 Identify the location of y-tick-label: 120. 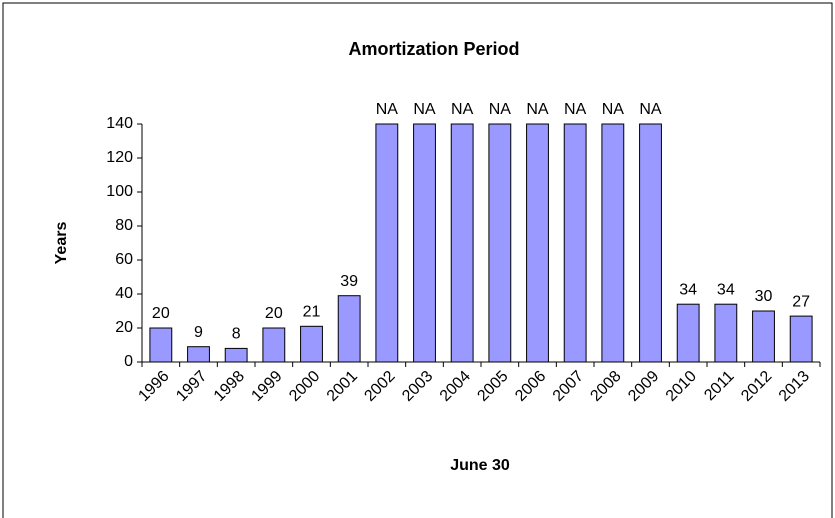
(119, 157).